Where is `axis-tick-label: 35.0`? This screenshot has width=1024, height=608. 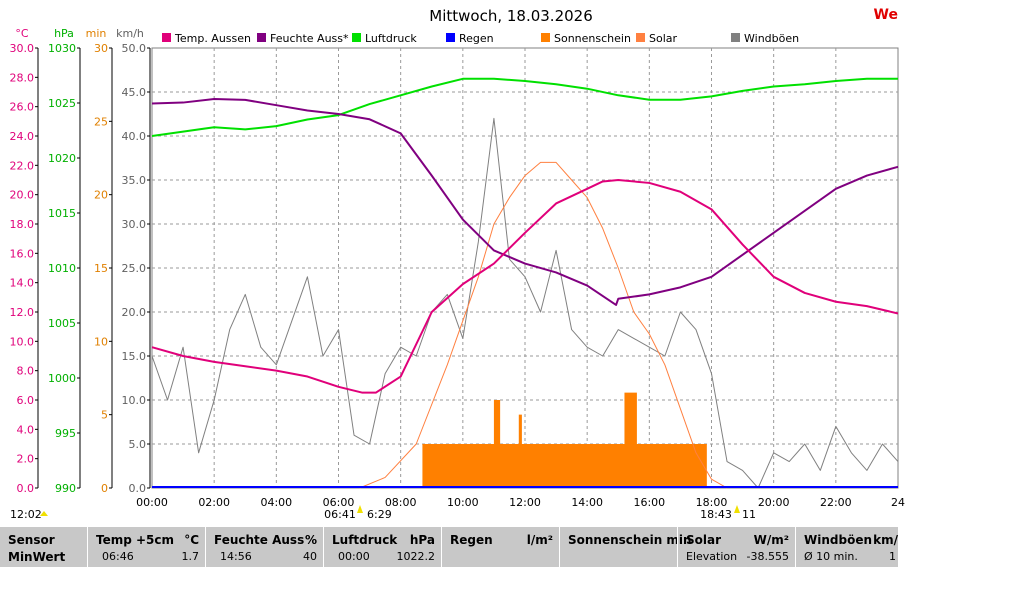
axis-tick-label: 35.0 is located at coordinates (134, 180).